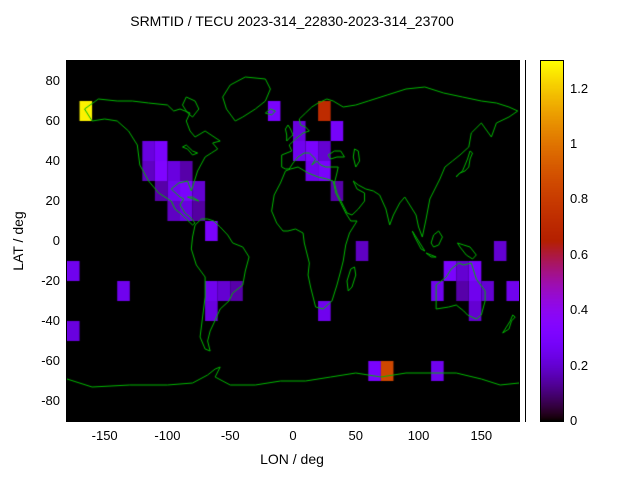  Describe the element at coordinates (292, 459) in the screenshot. I see `x-axis-label: LON / deg` at that location.